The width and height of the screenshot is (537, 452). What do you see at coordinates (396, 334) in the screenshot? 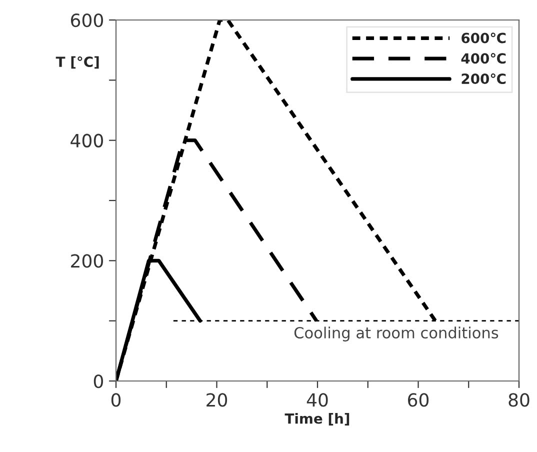
I see `annotation: Cooling at room conditions` at bounding box center [396, 334].